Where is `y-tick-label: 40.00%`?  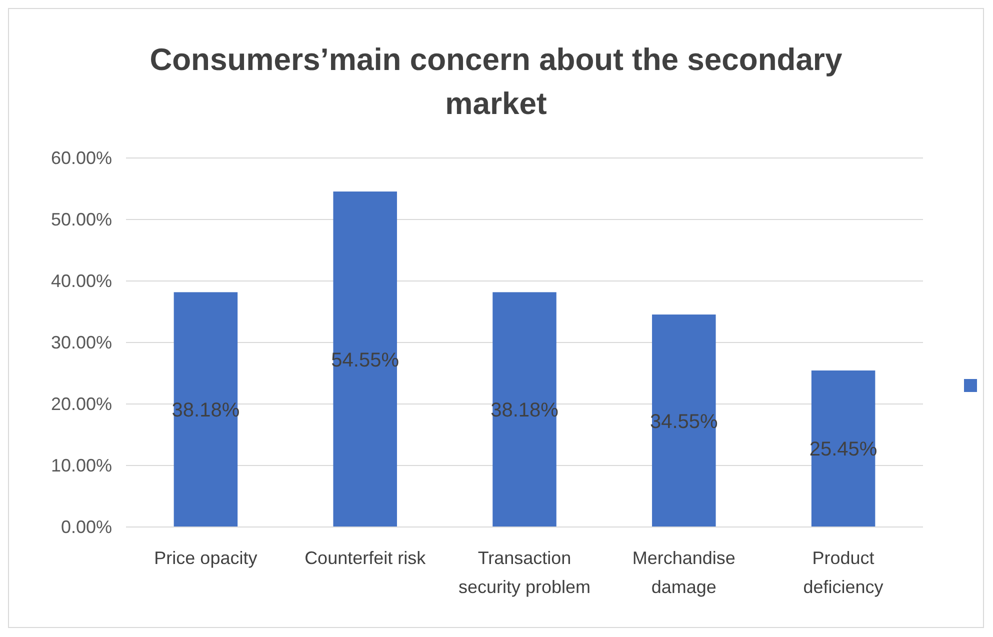 y-tick-label: 40.00% is located at coordinates (81, 281).